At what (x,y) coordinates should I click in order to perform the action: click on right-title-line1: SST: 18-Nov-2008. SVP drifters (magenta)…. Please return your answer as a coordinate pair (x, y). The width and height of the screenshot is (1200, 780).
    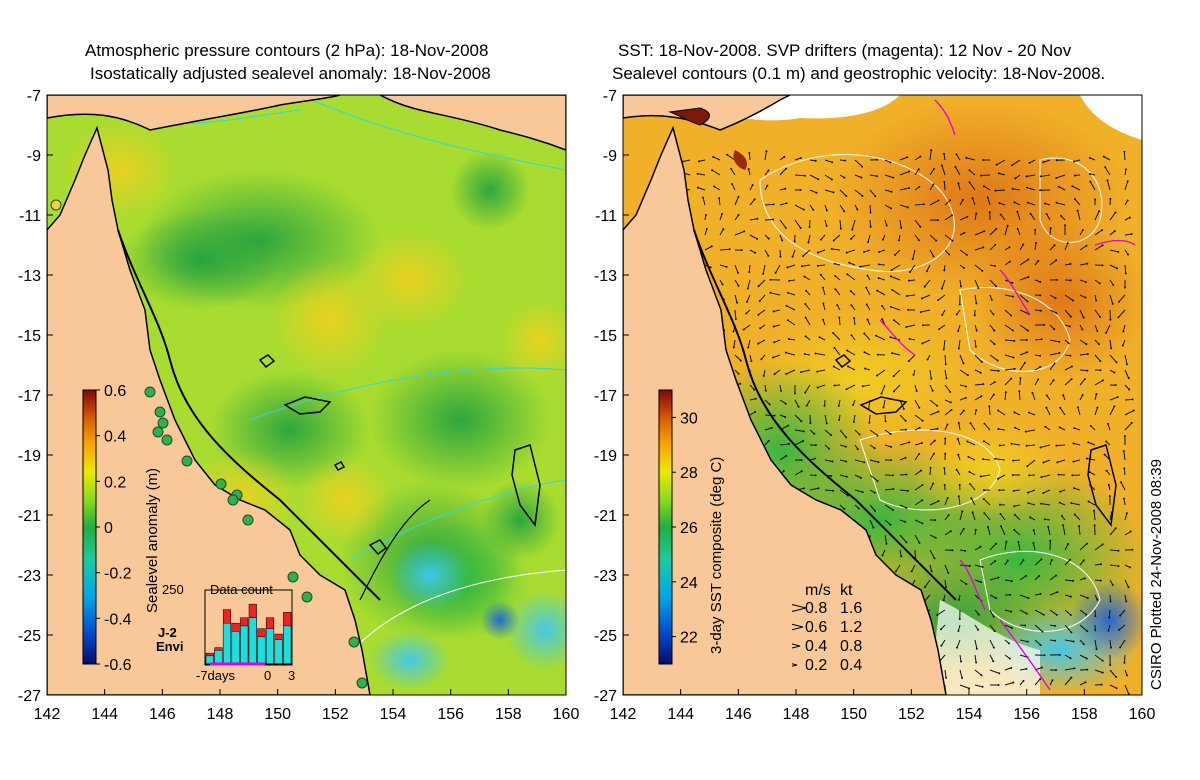
    Looking at the image, I should click on (845, 50).